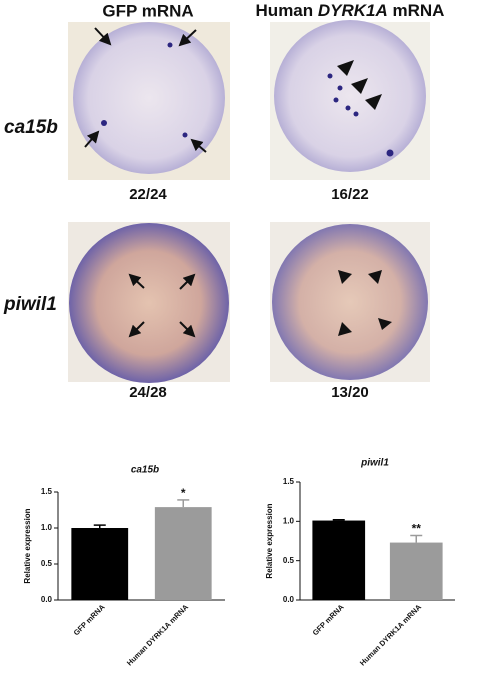 This screenshot has width=483, height=685. What do you see at coordinates (30, 304) in the screenshot?
I see `row-label: piwil1` at bounding box center [30, 304].